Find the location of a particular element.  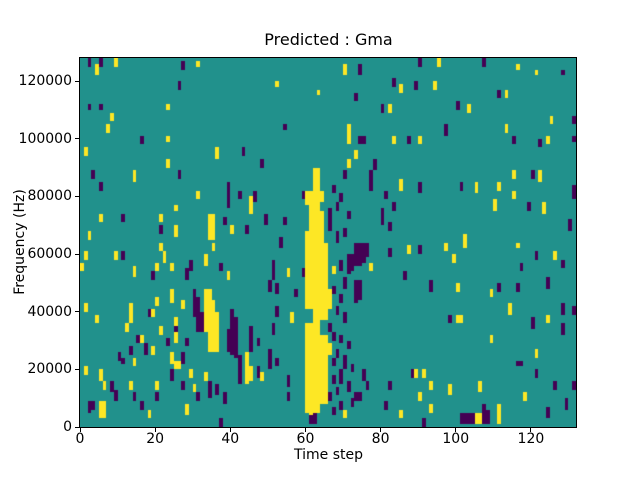

y-tick-label: 100000 is located at coordinates (45, 138).